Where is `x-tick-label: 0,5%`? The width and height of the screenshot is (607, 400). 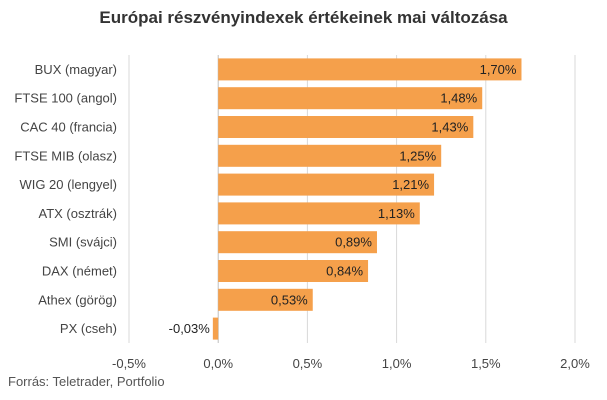 x-tick-label: 0,5% is located at coordinates (308, 363).